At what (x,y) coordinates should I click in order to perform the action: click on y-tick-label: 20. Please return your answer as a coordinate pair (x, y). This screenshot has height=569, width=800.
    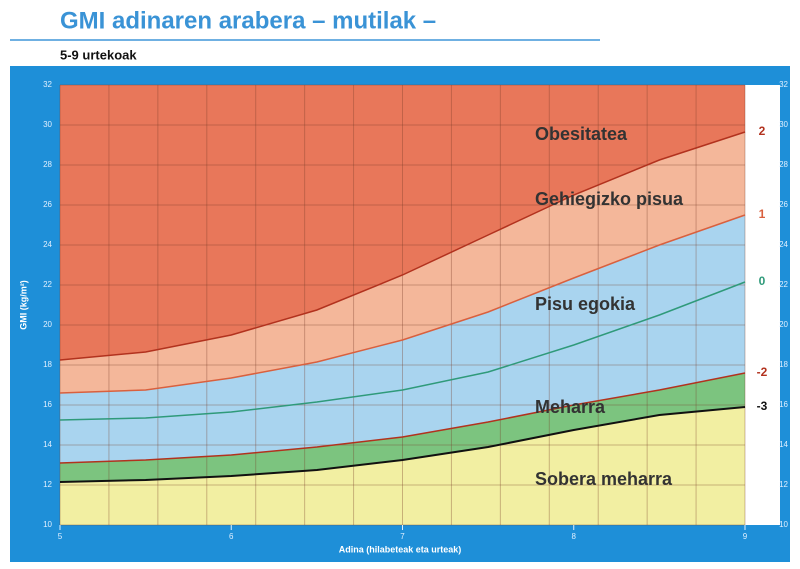
    Looking at the image, I should click on (47, 324).